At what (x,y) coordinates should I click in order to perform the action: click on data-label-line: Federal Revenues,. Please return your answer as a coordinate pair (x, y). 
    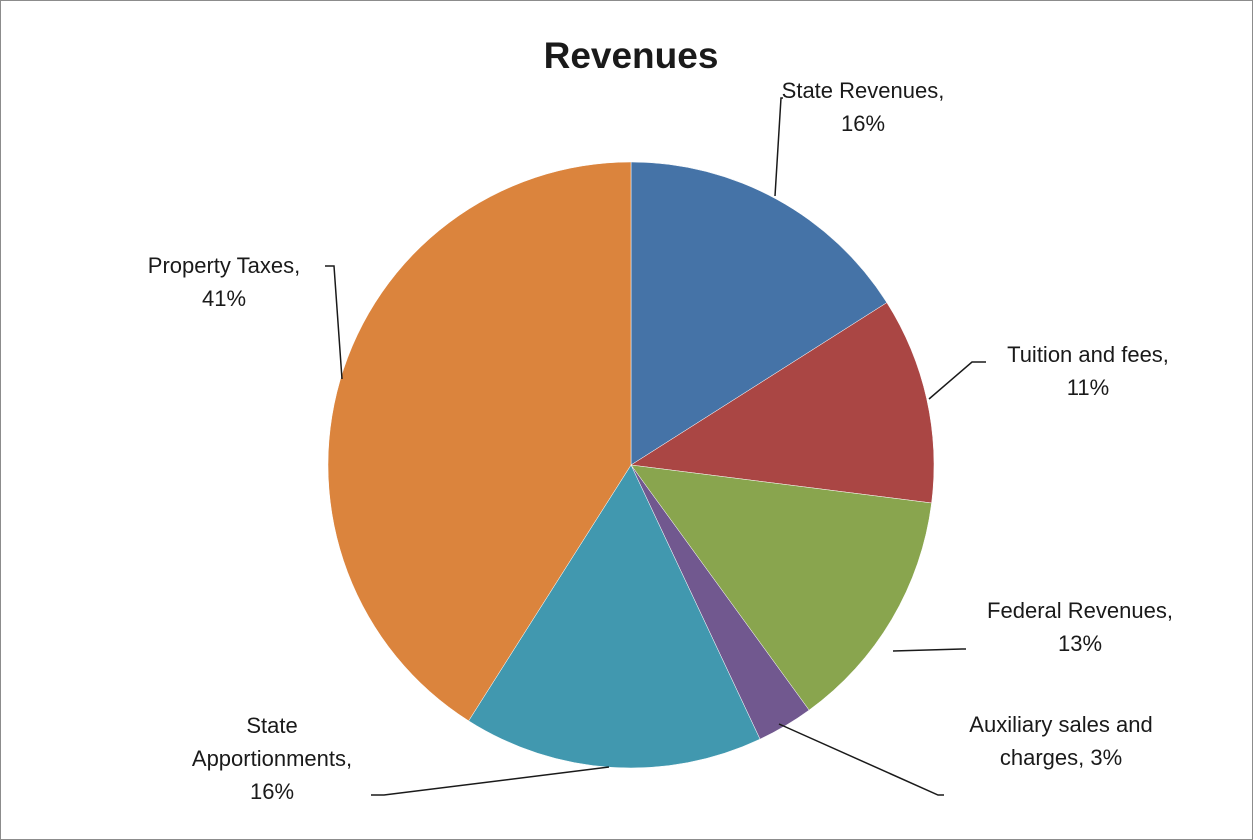
    Looking at the image, I should click on (1080, 610).